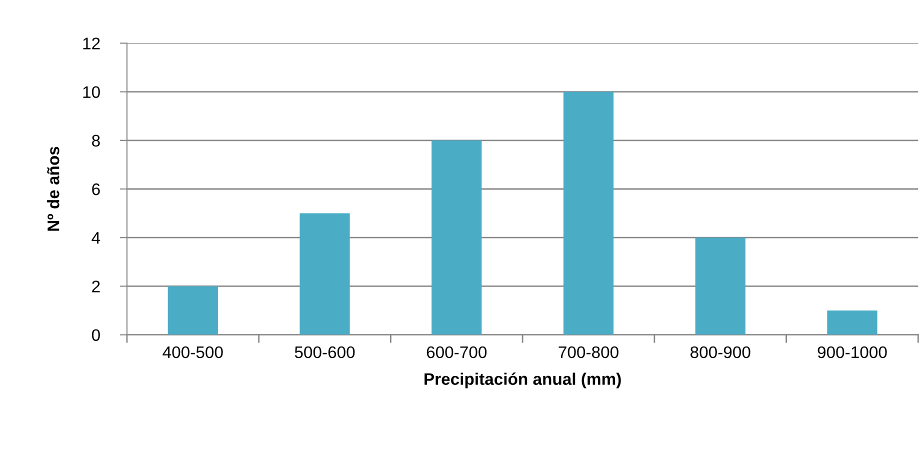 The image size is (920, 450). Describe the element at coordinates (588, 352) in the screenshot. I see `x-tick-label: 700-800` at that location.